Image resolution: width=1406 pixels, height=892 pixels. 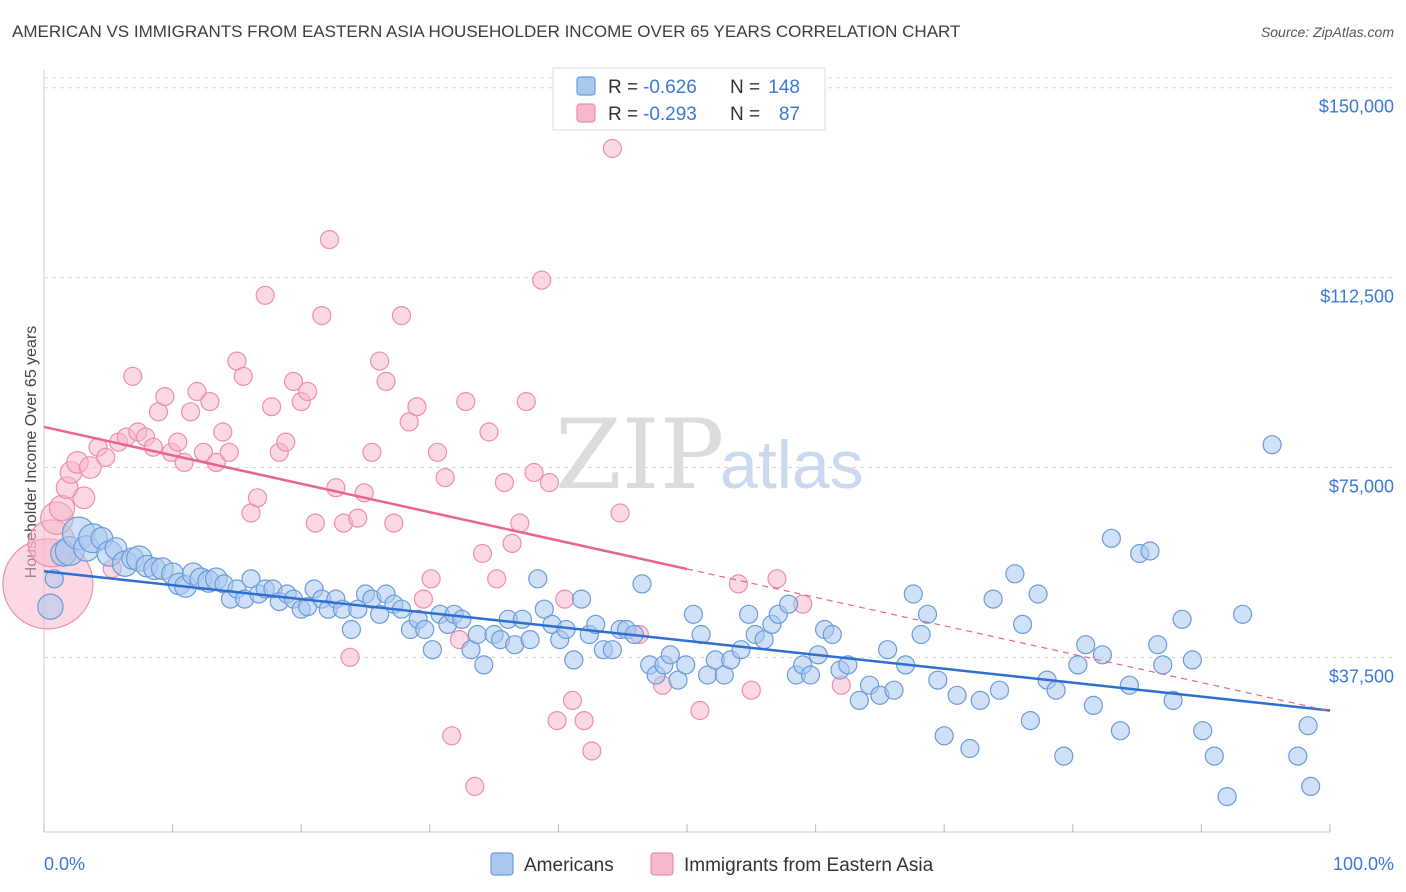 I want to click on y-tick-label: $37,500, so click(x=1361, y=676).